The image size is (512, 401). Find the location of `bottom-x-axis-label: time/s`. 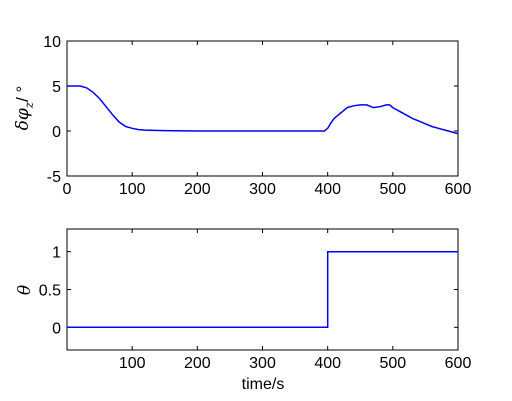

bottom-x-axis-label: time/s is located at coordinates (263, 384).